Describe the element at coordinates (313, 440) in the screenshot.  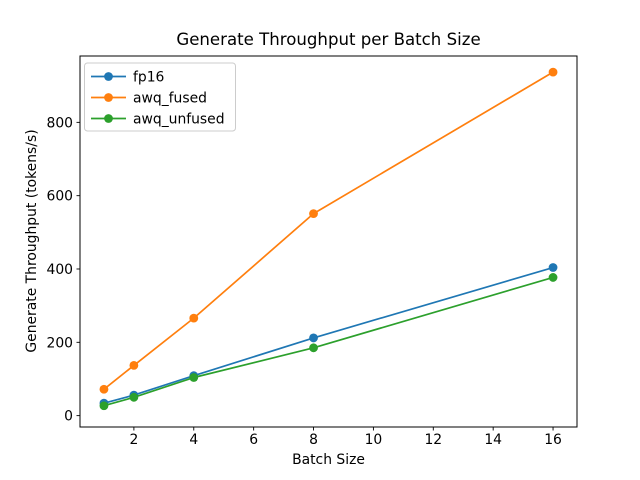
I see `x-tick-label: 8` at that location.